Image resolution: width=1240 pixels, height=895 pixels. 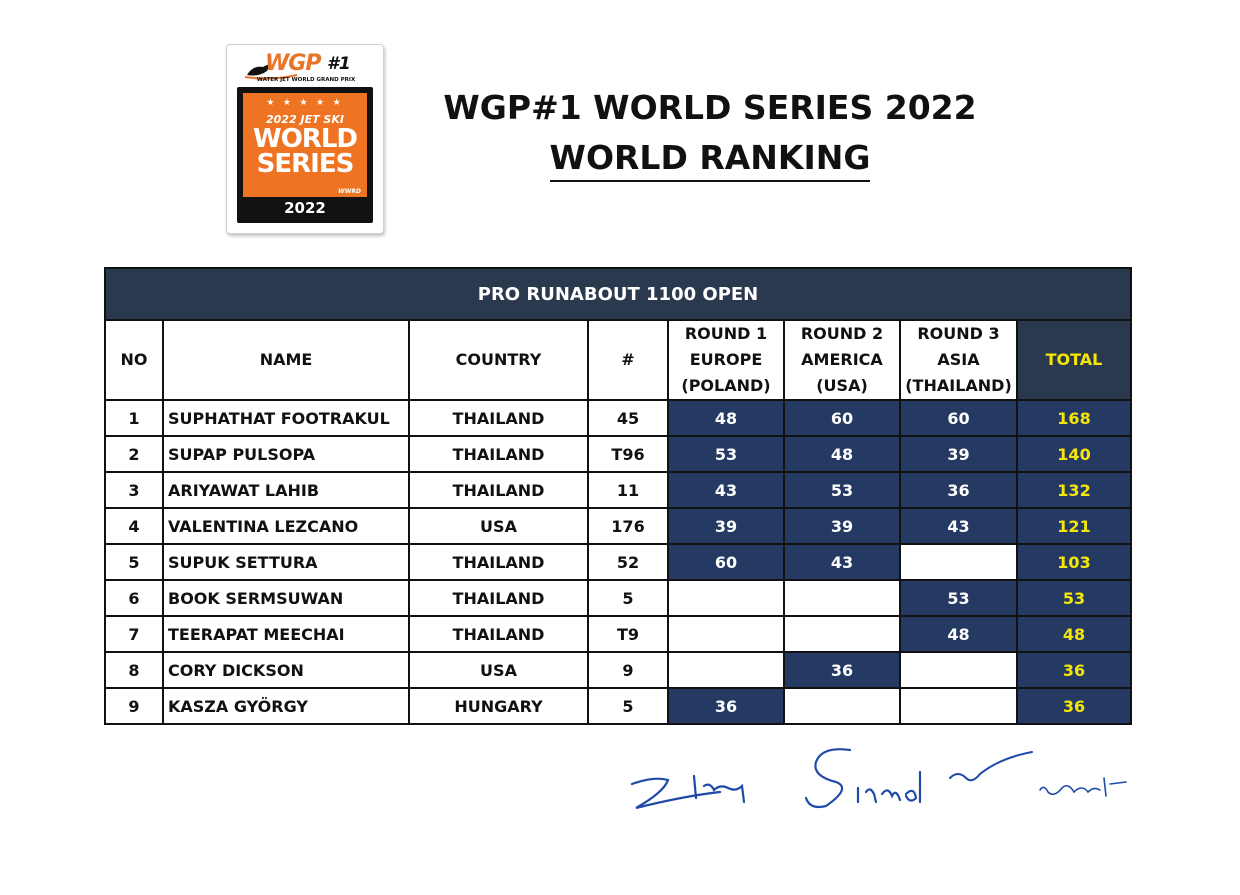 What do you see at coordinates (726, 705) in the screenshot?
I see `cell-round1: 36` at bounding box center [726, 705].